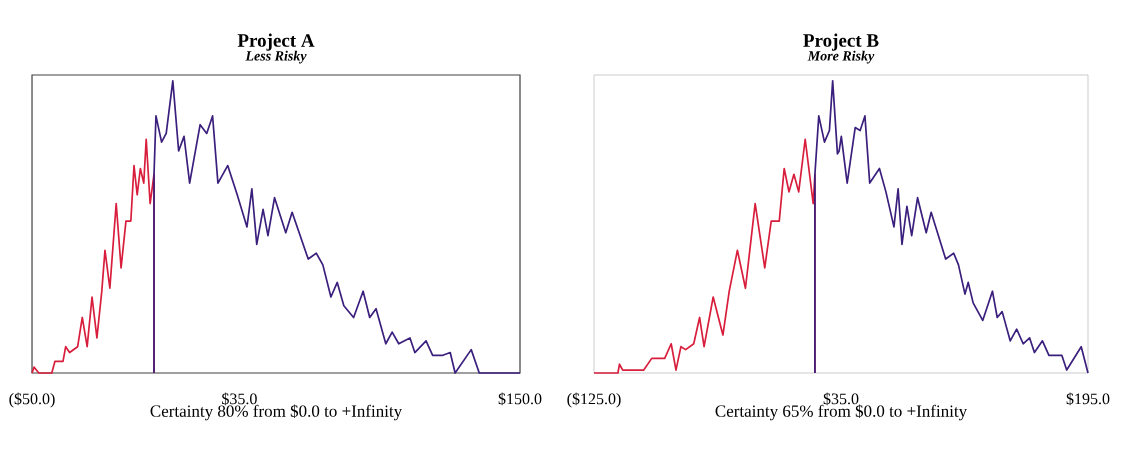 The height and width of the screenshot is (460, 1138). I want to click on chart-subtitle: Less Risky, so click(276, 57).